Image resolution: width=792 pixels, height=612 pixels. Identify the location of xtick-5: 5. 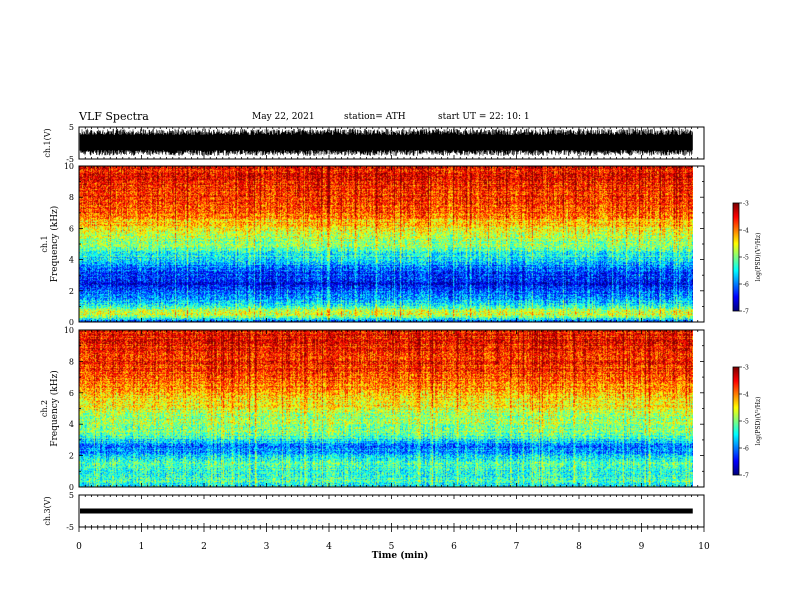
(392, 547).